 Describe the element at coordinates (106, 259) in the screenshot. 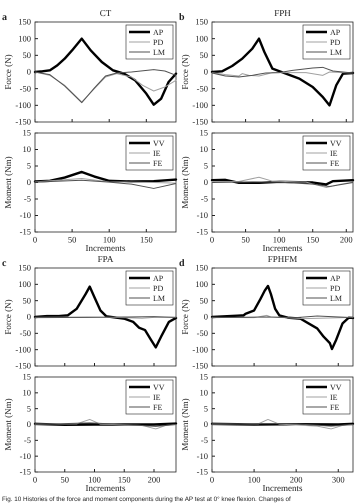

I see `chart-title: FPA` at that location.